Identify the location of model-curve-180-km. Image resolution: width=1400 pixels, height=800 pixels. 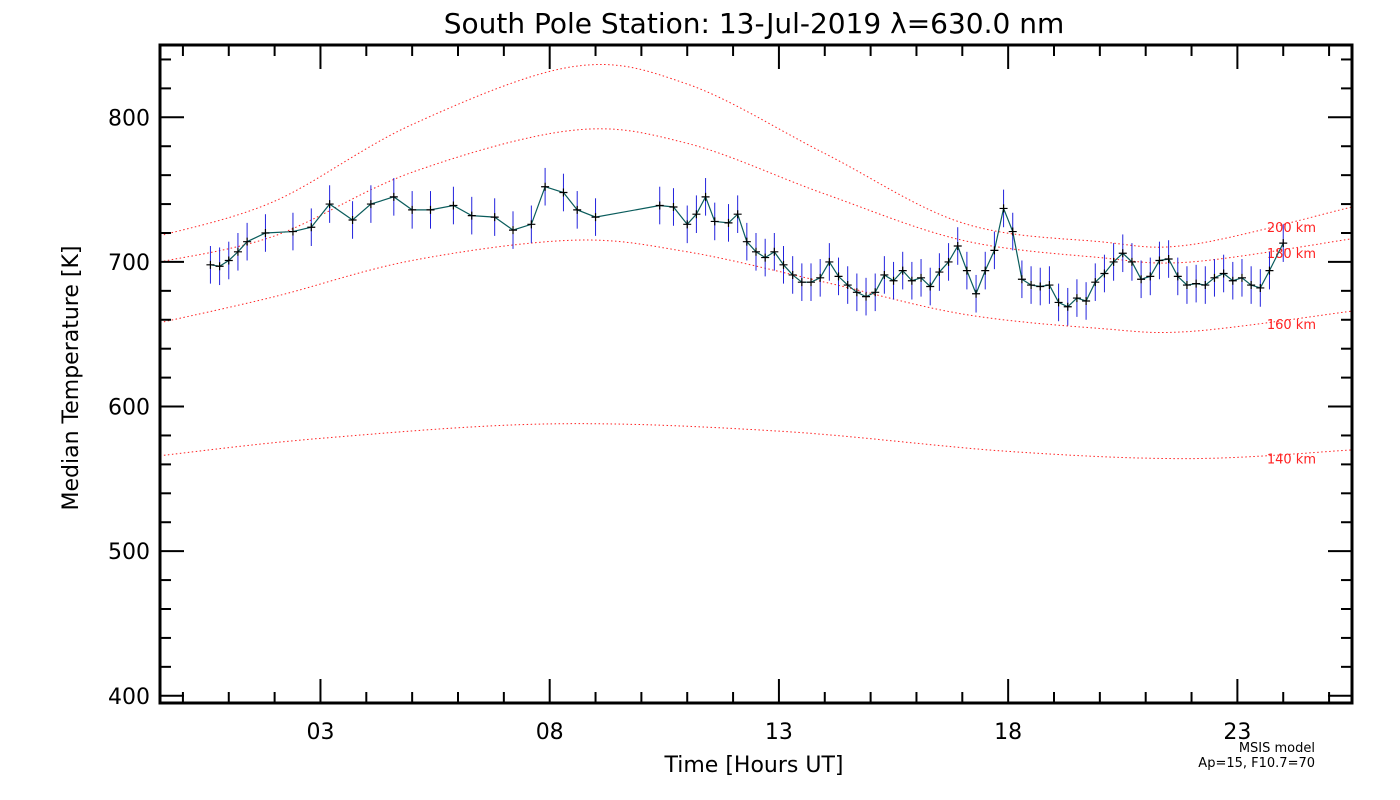
(756, 196).